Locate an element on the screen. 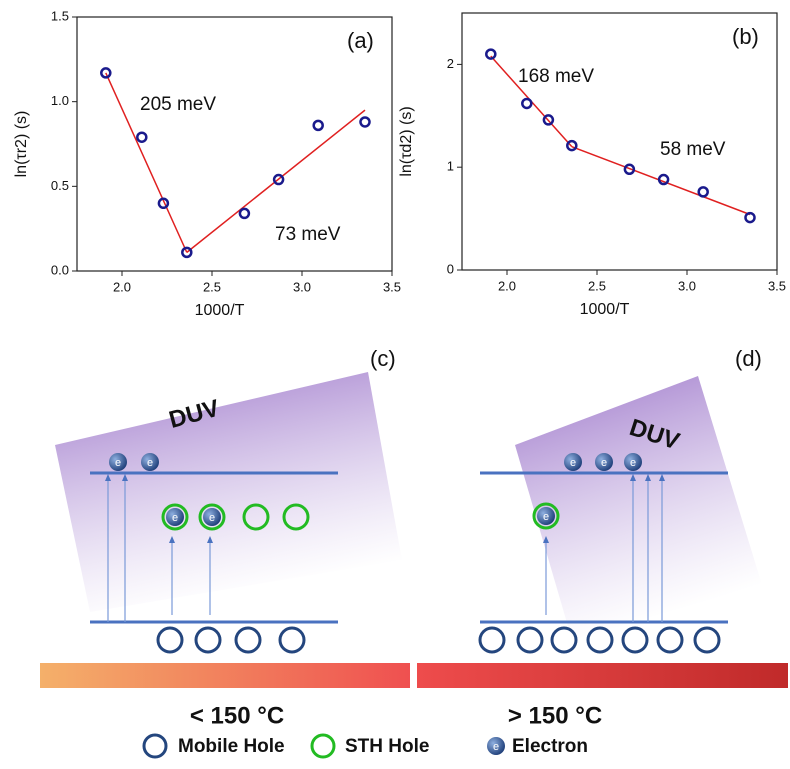  legend-label: Electron is located at coordinates (550, 746).